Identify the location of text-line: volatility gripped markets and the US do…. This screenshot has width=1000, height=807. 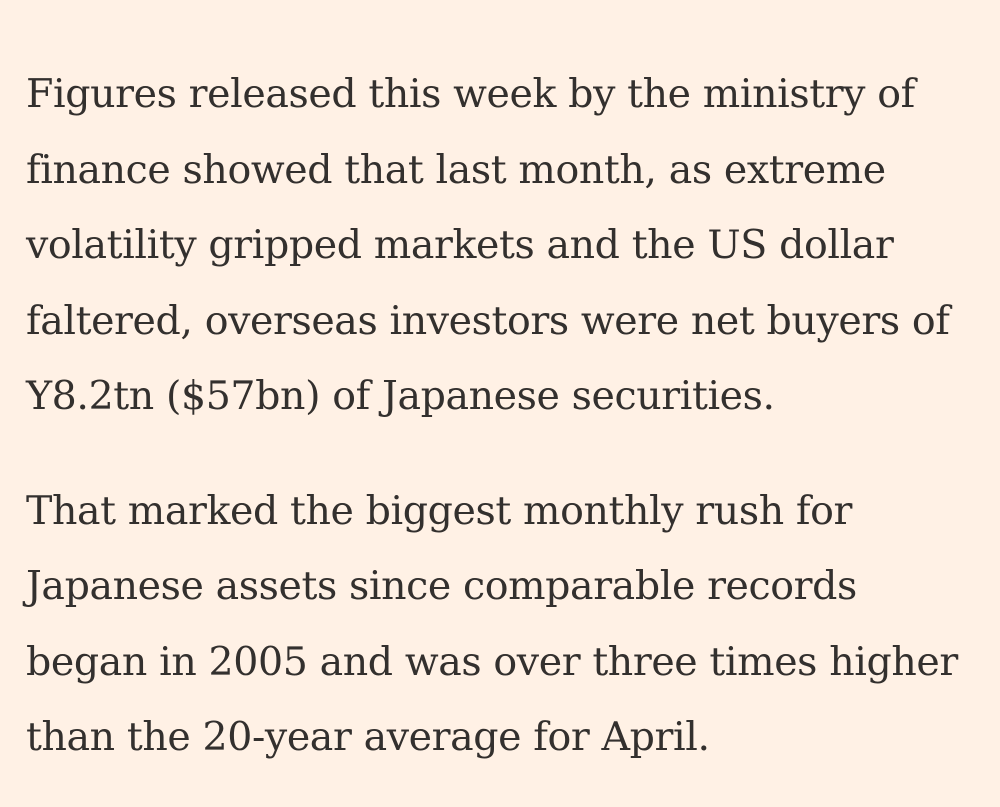
(460, 245).